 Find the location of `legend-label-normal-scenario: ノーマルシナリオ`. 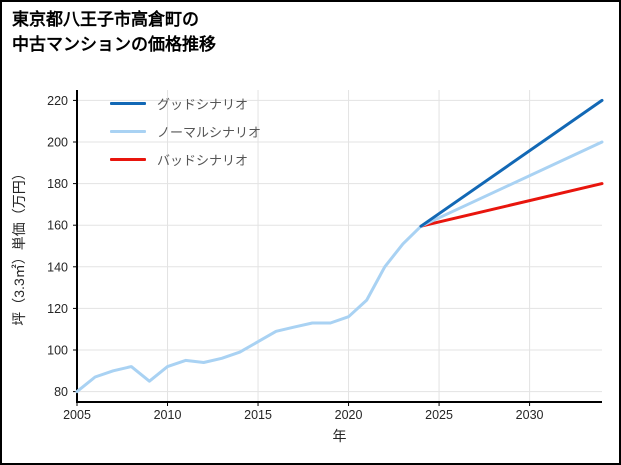

legend-label-normal-scenario: ノーマルシナリオ is located at coordinates (209, 132).